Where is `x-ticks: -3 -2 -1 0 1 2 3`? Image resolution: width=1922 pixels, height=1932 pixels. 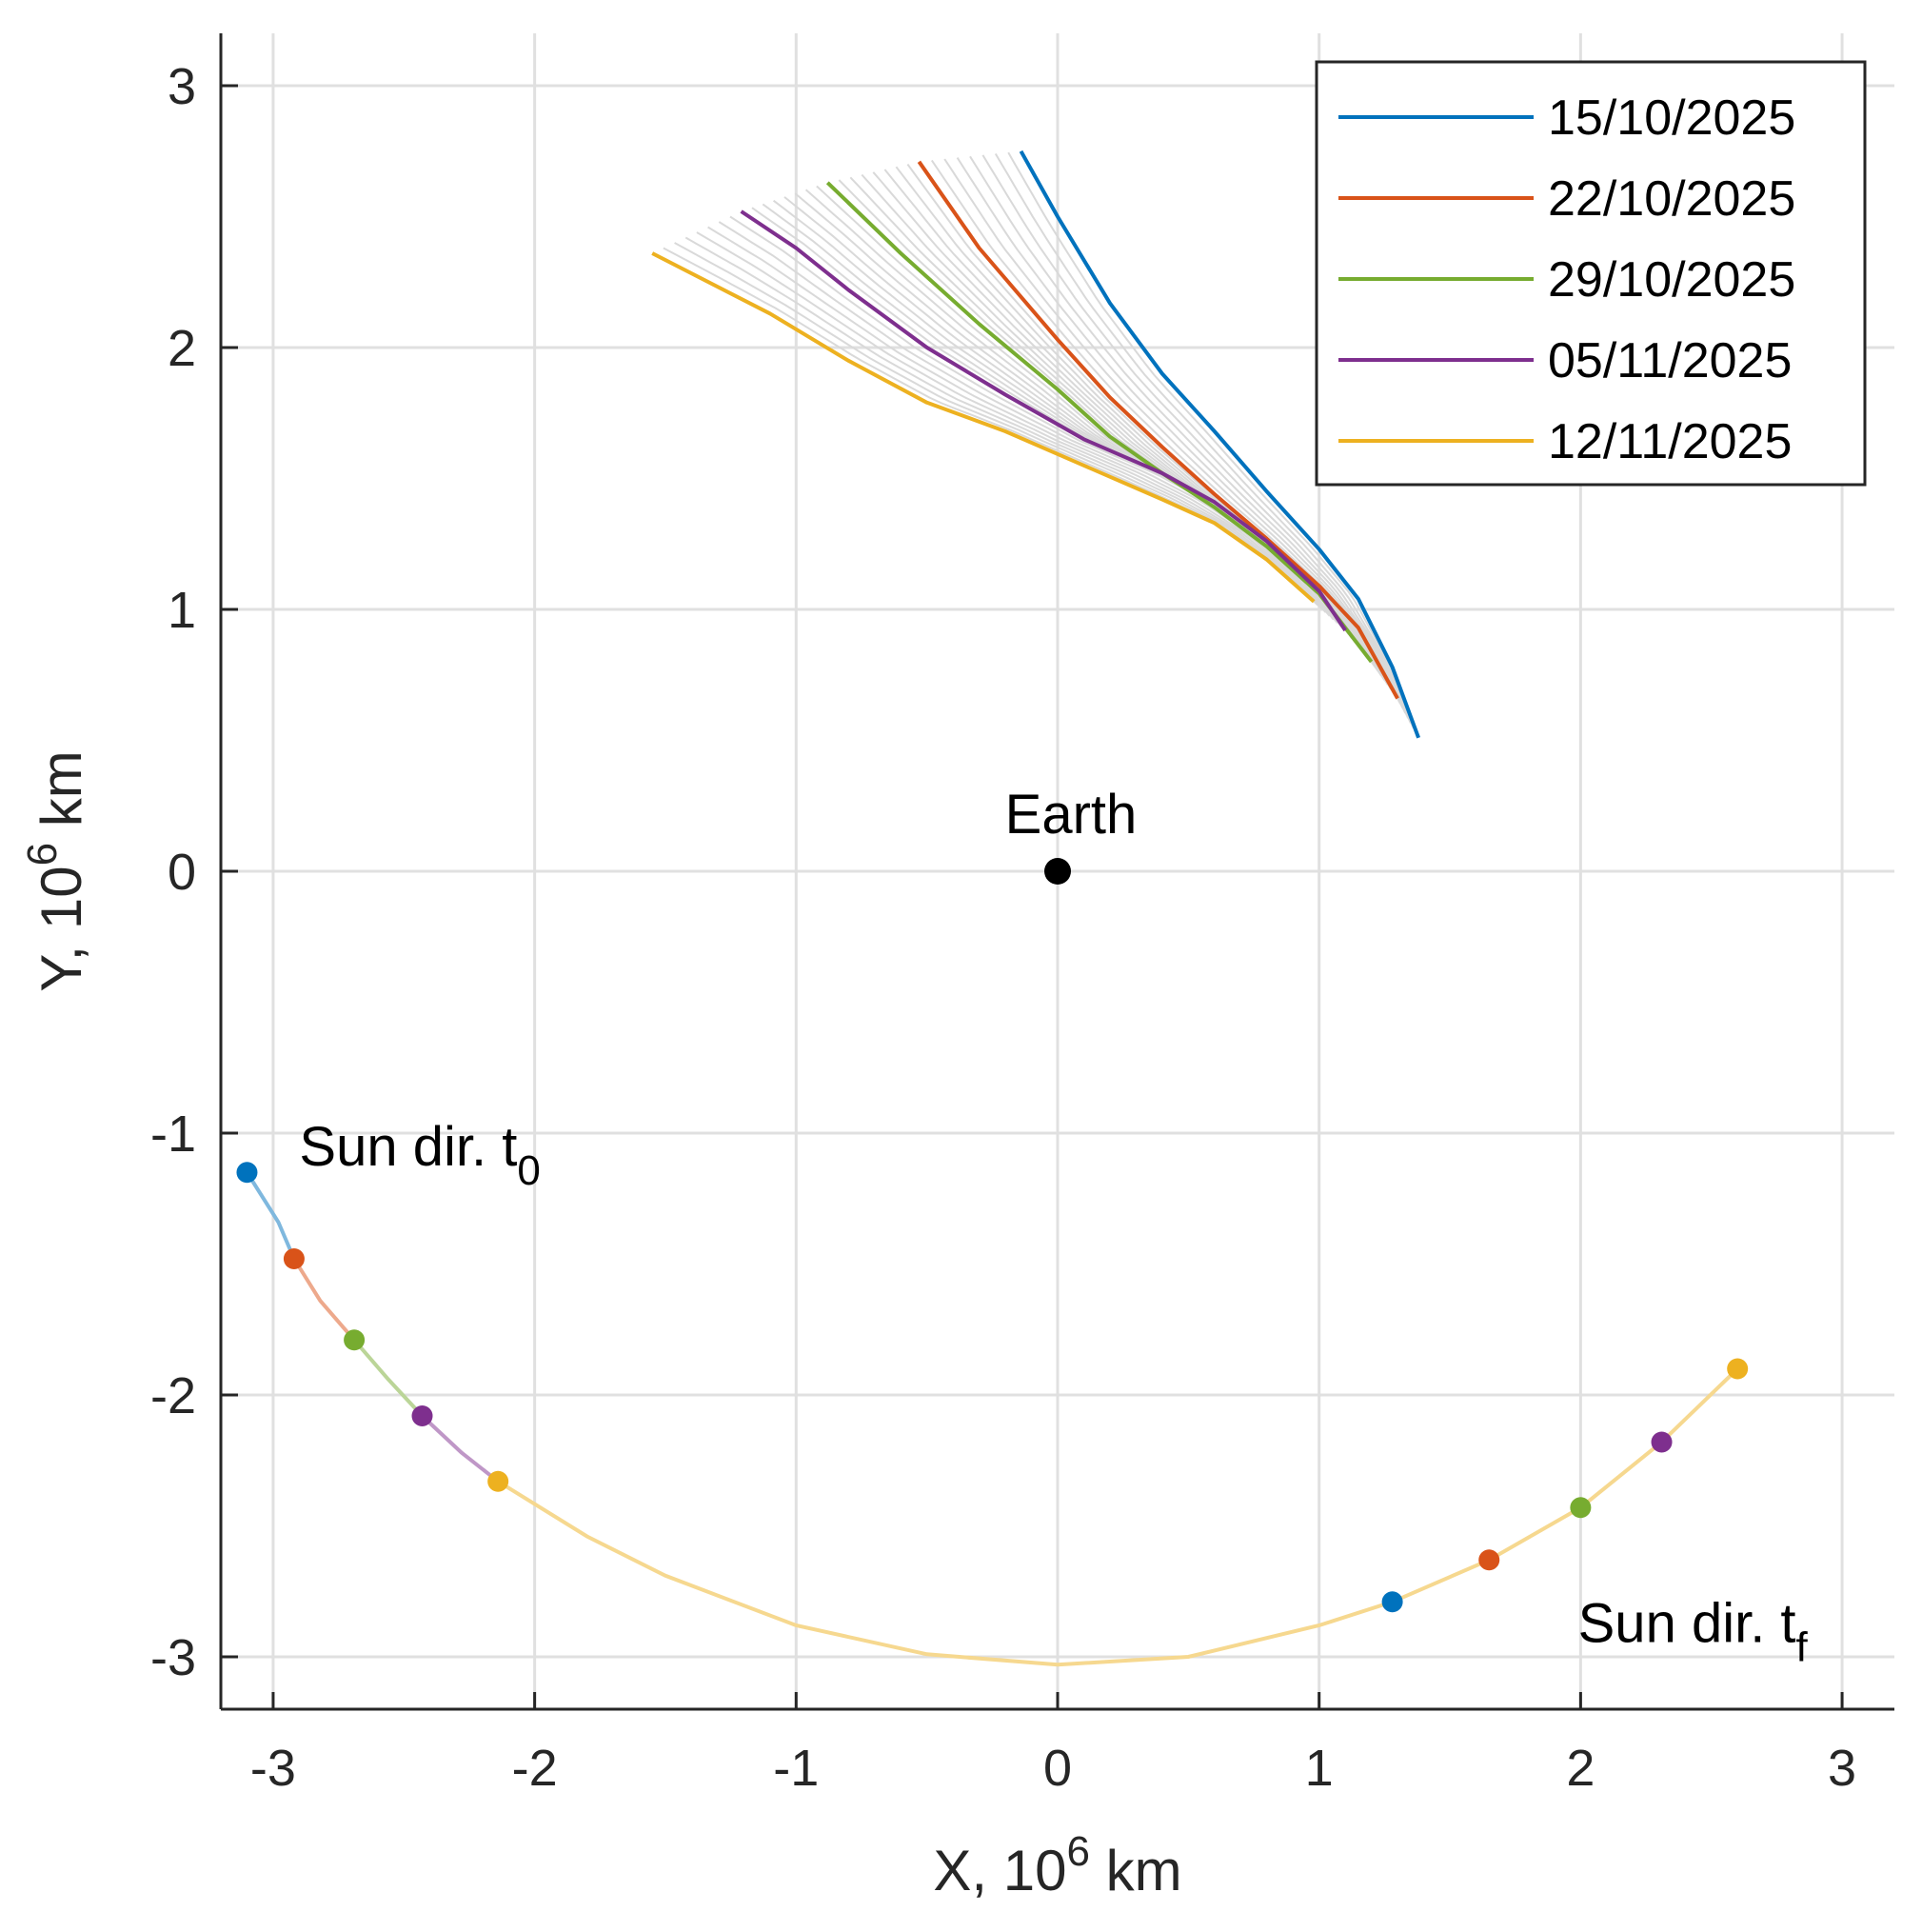
x-ticks: -3 -2 -1 0 1 2 3 is located at coordinates (1053, 1744).